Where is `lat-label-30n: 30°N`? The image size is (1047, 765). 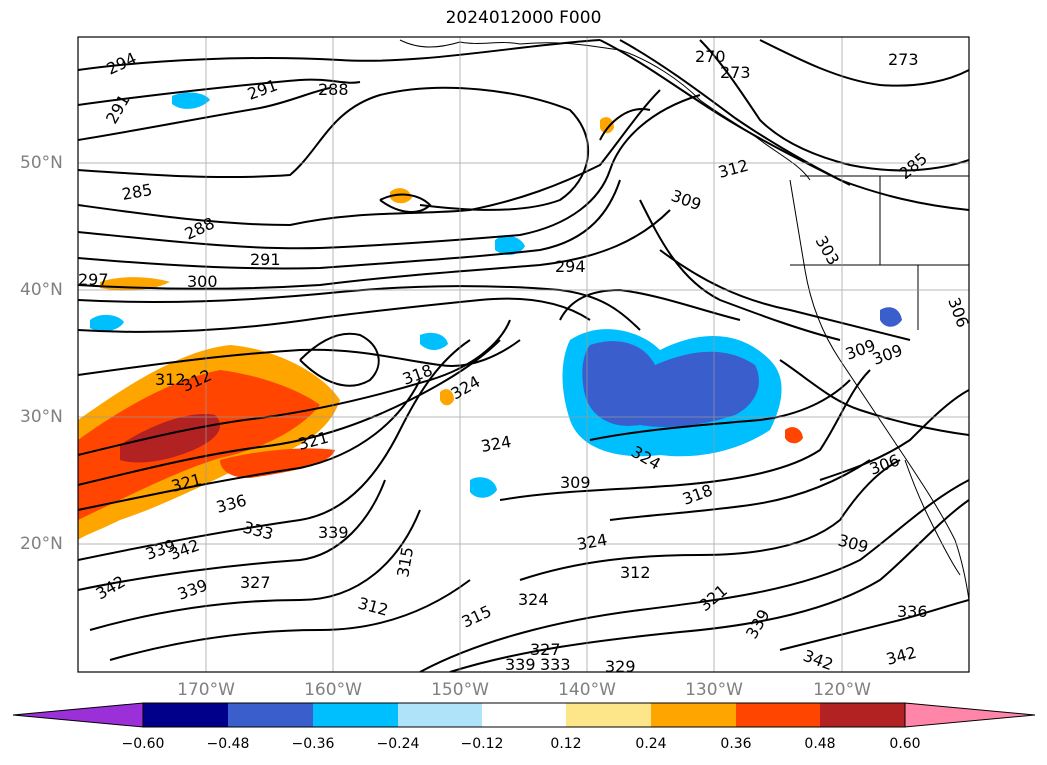
lat-label-30n: 30°N is located at coordinates (41, 417).